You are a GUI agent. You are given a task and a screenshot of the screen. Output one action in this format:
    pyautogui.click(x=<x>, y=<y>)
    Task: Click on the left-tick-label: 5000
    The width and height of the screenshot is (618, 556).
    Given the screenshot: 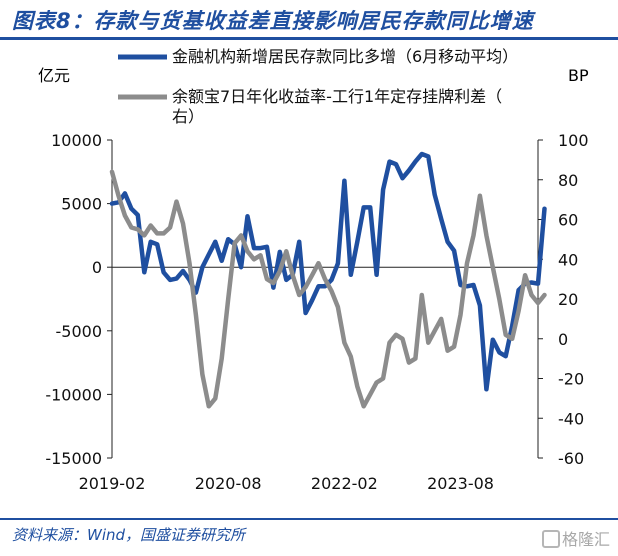 What is the action you would take?
    pyautogui.click(x=81, y=204)
    